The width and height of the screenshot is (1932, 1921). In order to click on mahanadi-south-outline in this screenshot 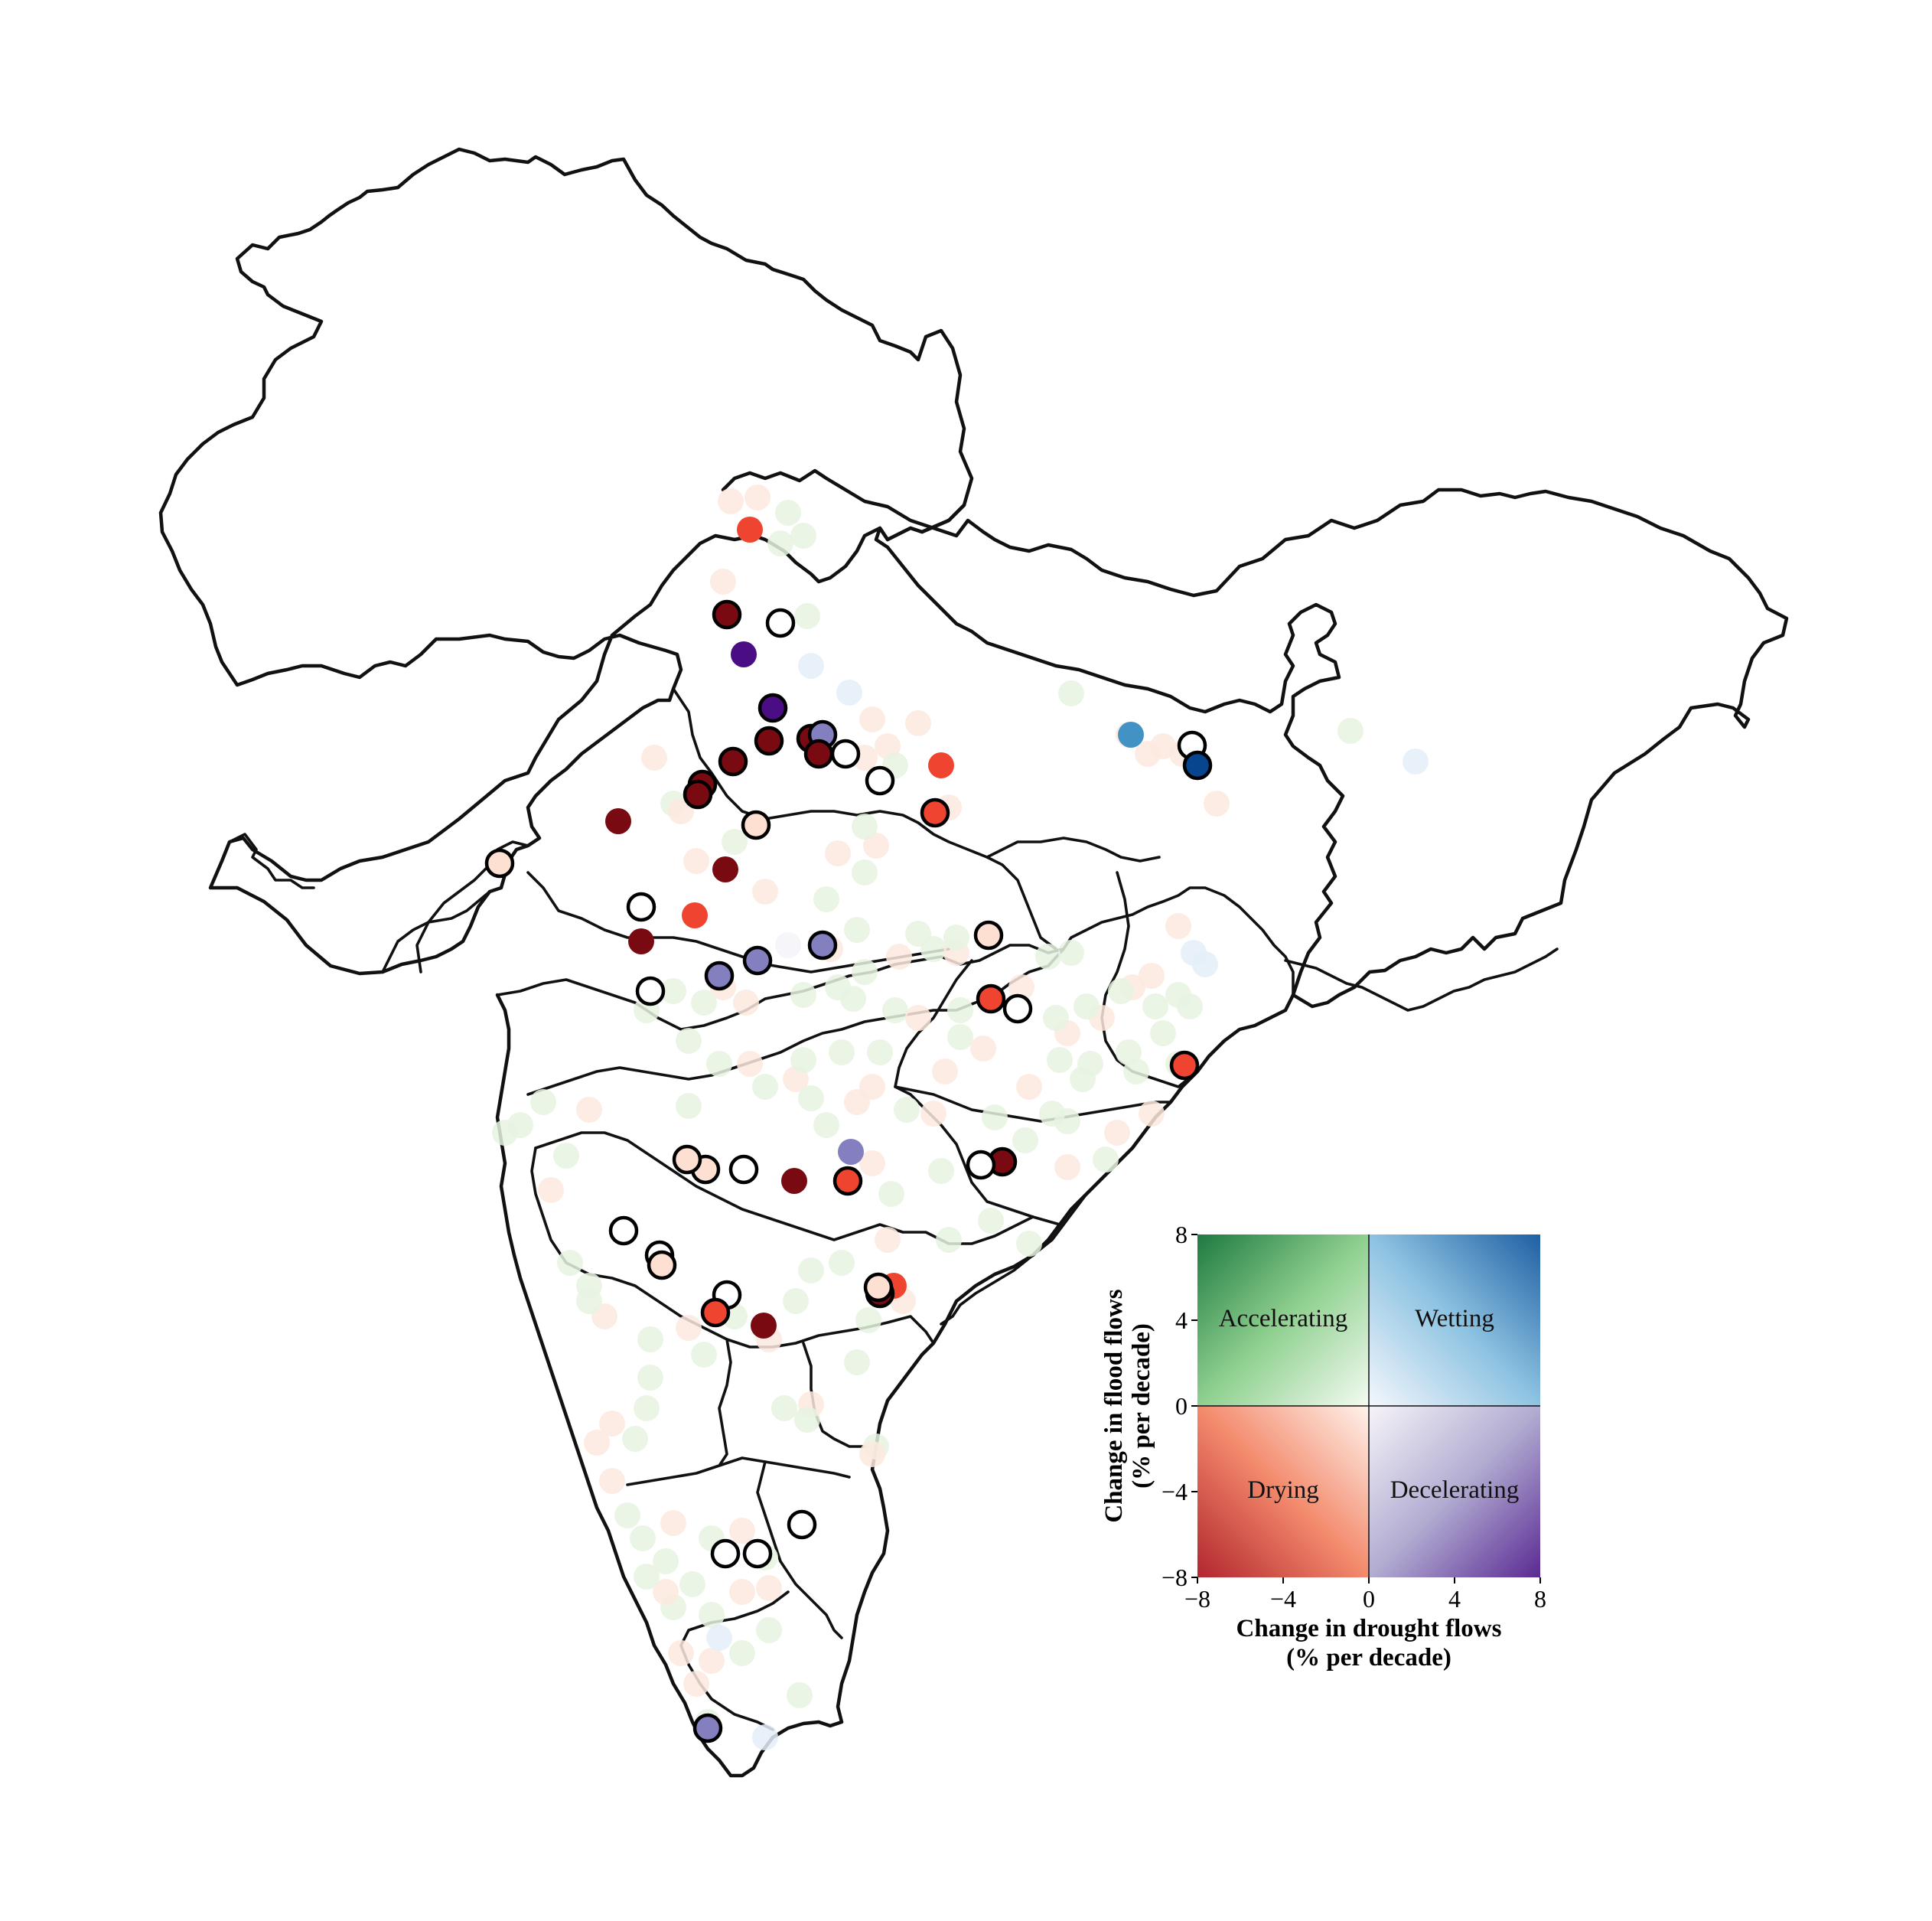, I will do `click(1033, 1104)`.